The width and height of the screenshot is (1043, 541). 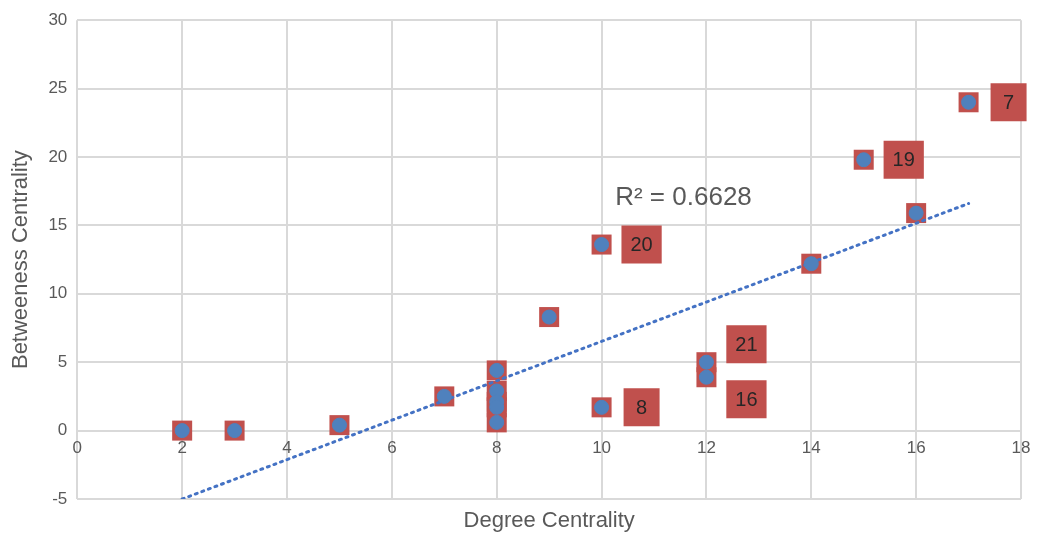 I want to click on y-tick-label: -5, so click(x=60, y=498).